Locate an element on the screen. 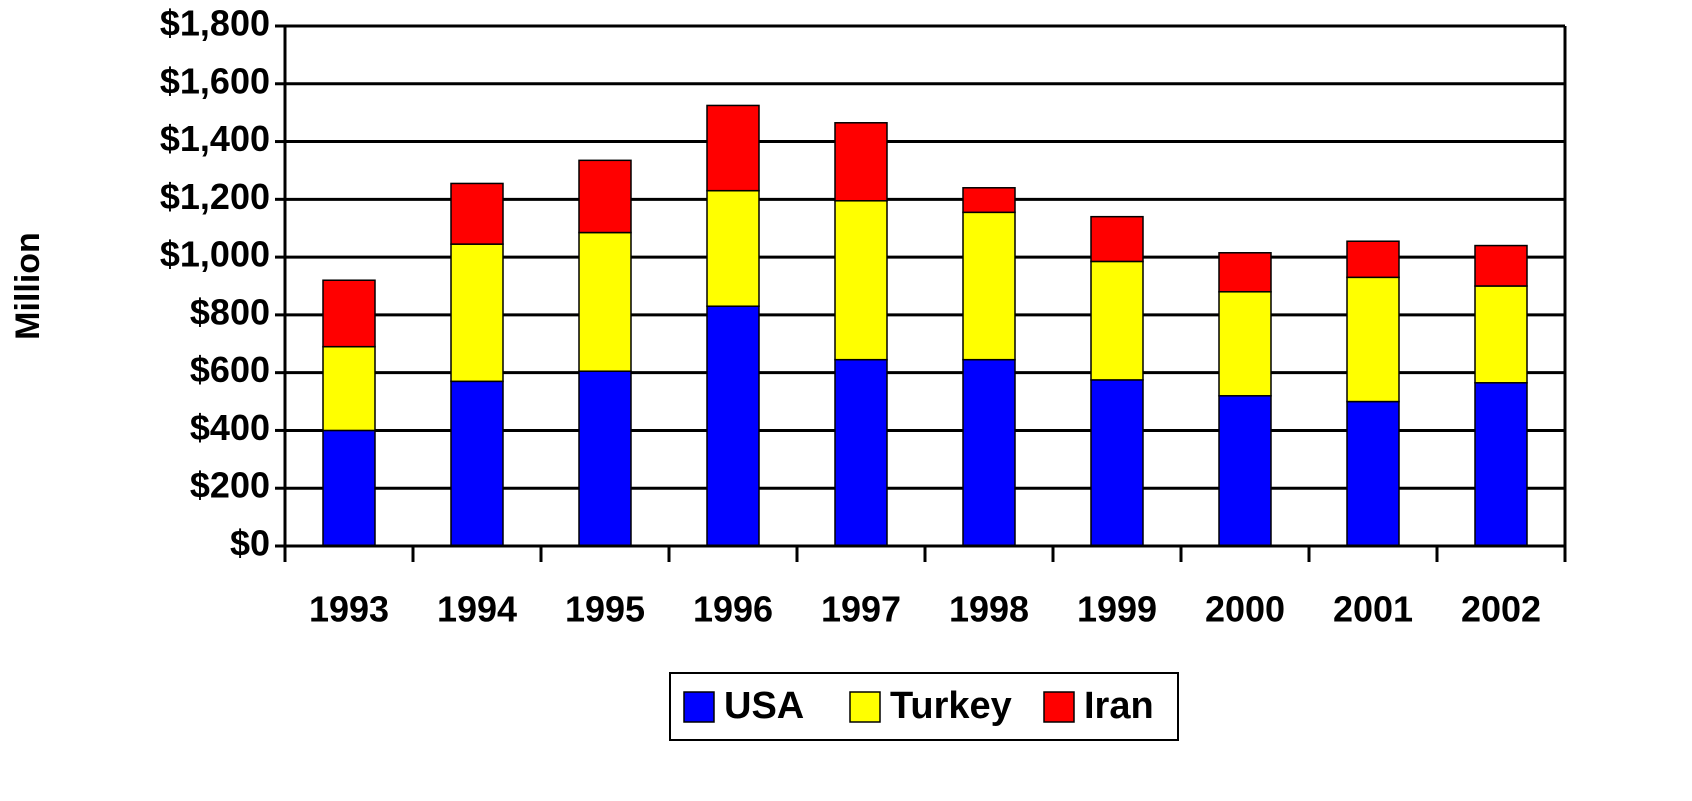 This screenshot has height=801, width=1692. x-tick-label: 1994 is located at coordinates (477, 609).